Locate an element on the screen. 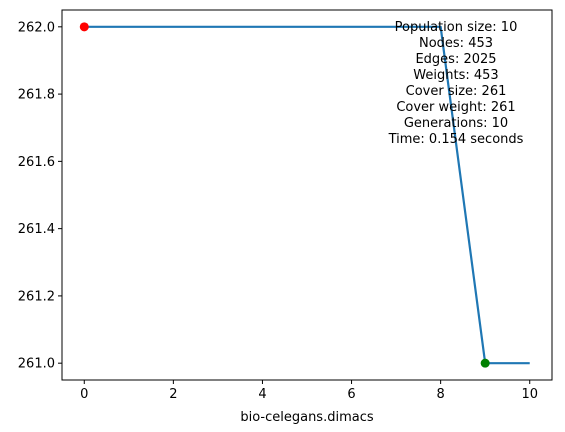  x-tick-label: 0 is located at coordinates (84, 394).